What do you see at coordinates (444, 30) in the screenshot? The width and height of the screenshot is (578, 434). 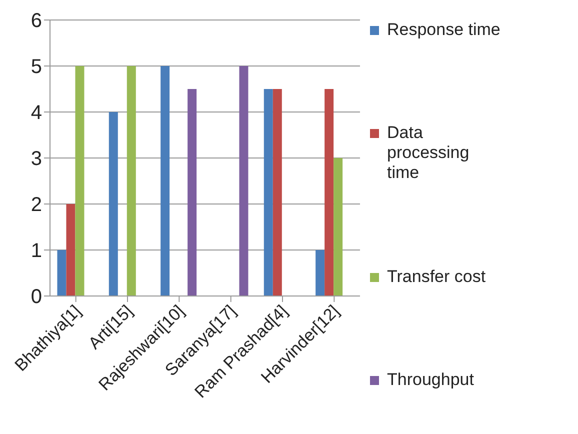 I see `legend-label: Response time` at bounding box center [444, 30].